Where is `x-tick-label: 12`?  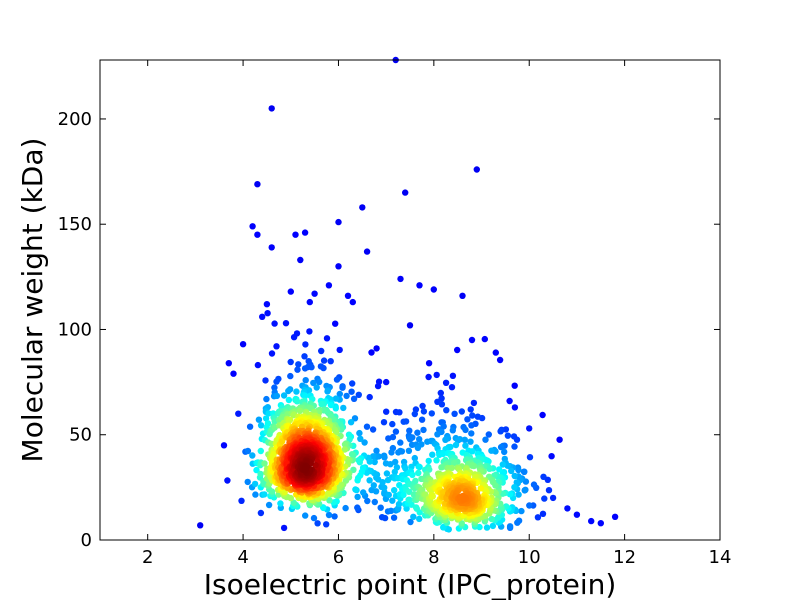
x-tick-label: 12 is located at coordinates (624, 557).